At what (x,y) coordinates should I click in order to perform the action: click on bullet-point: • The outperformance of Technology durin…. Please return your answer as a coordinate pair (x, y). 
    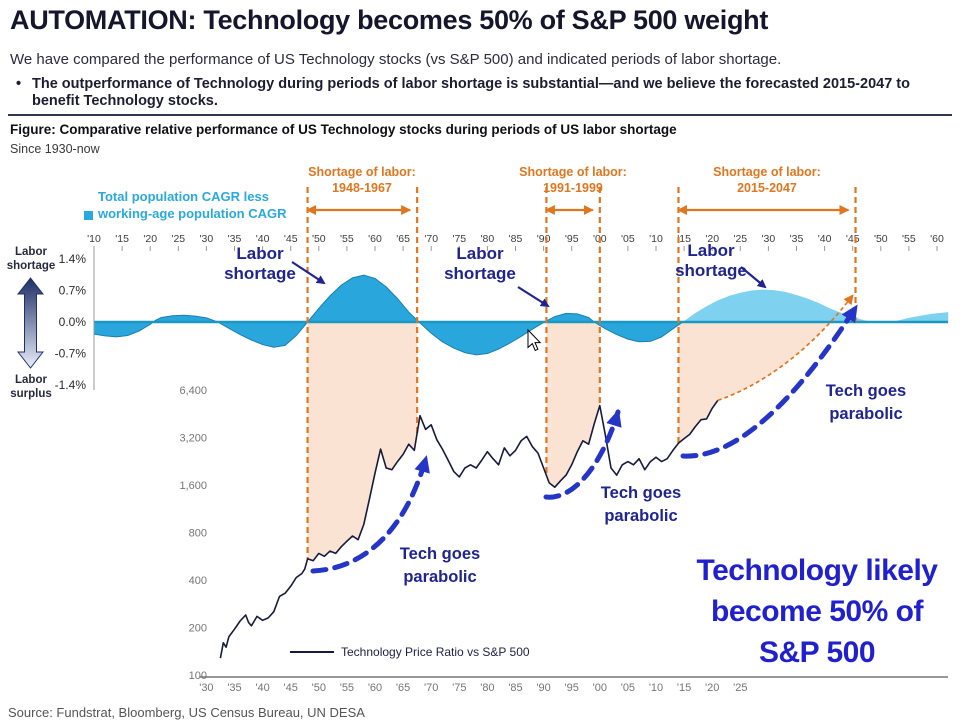
    Looking at the image, I should click on (472, 93).